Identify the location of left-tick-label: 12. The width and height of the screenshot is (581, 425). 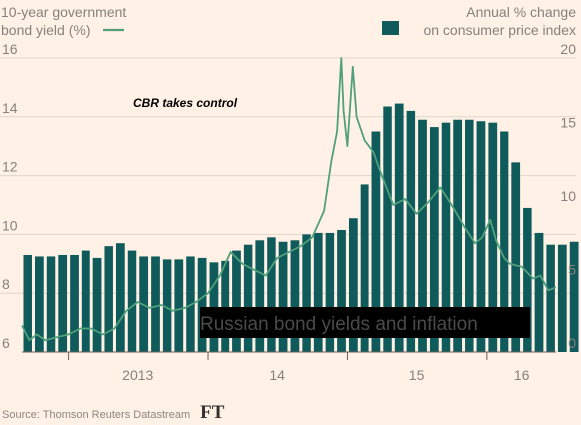
(10, 167).